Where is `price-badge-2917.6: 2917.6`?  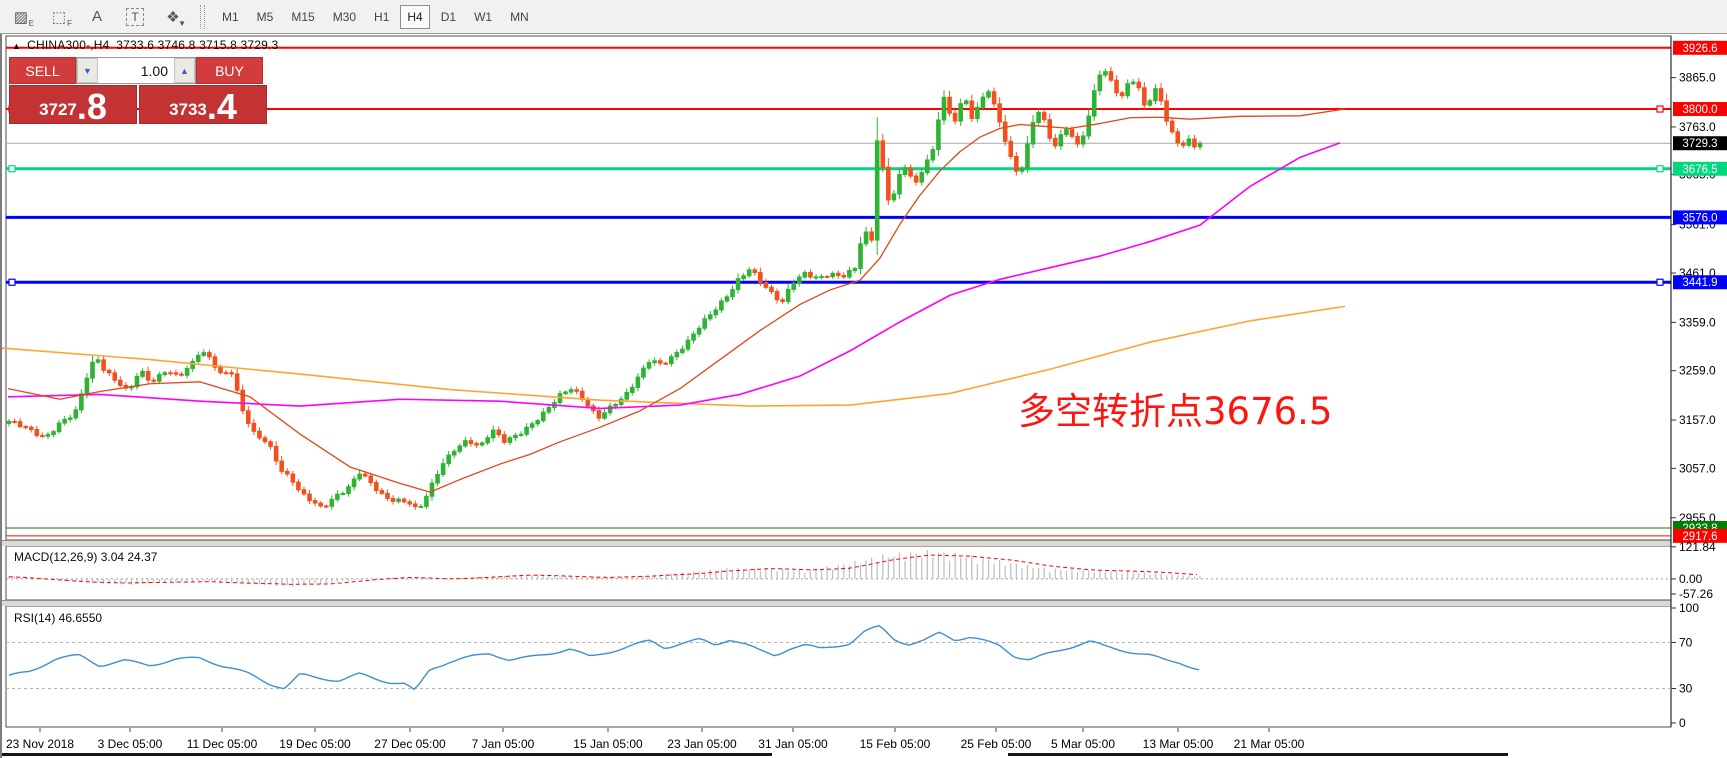 price-badge-2917.6: 2917.6 is located at coordinates (1700, 535).